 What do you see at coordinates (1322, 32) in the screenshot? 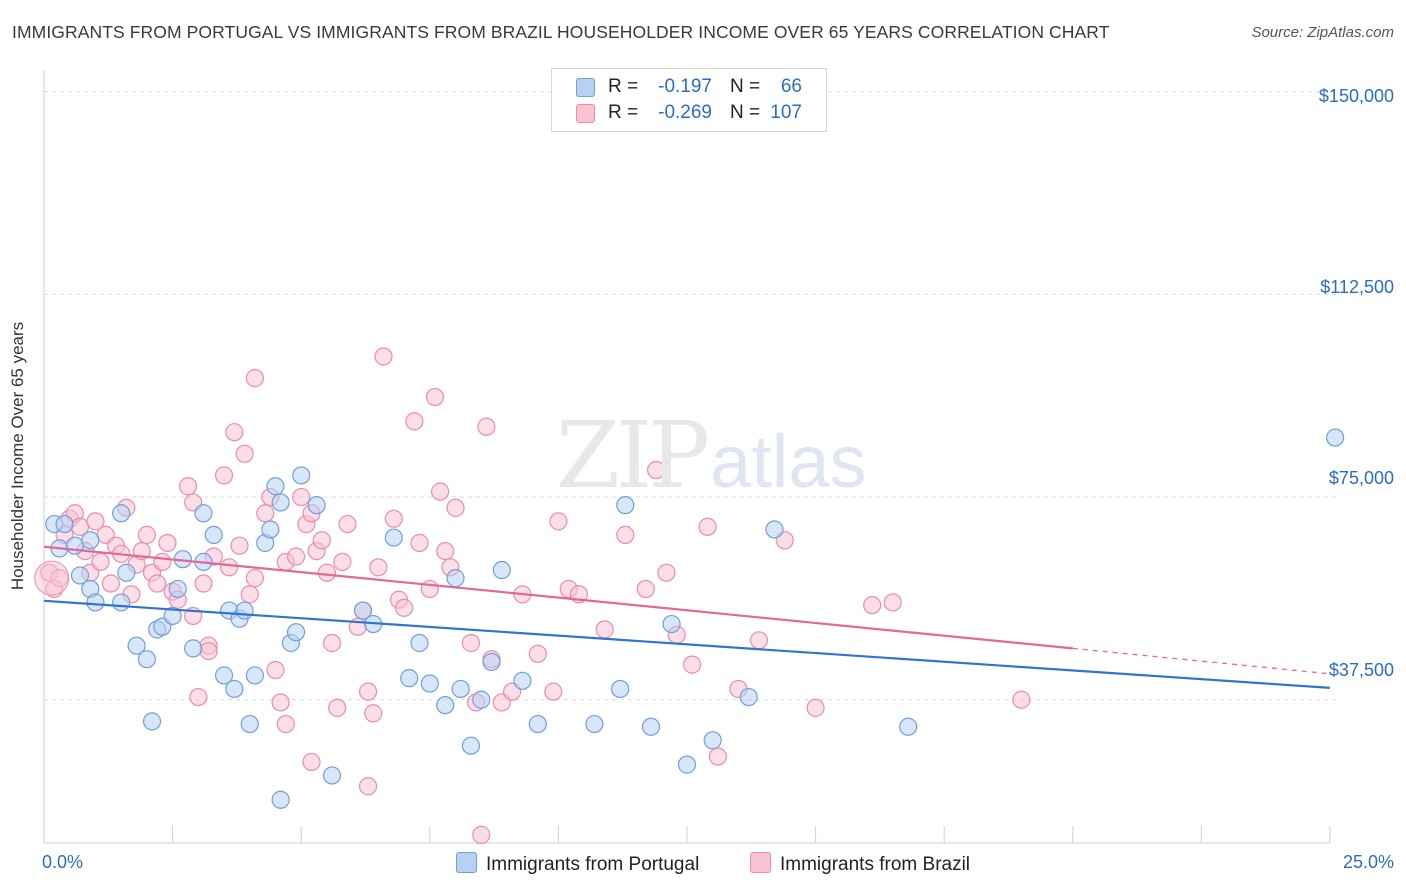
I see `source-label: Source: ZipAtlas.com` at bounding box center [1322, 32].